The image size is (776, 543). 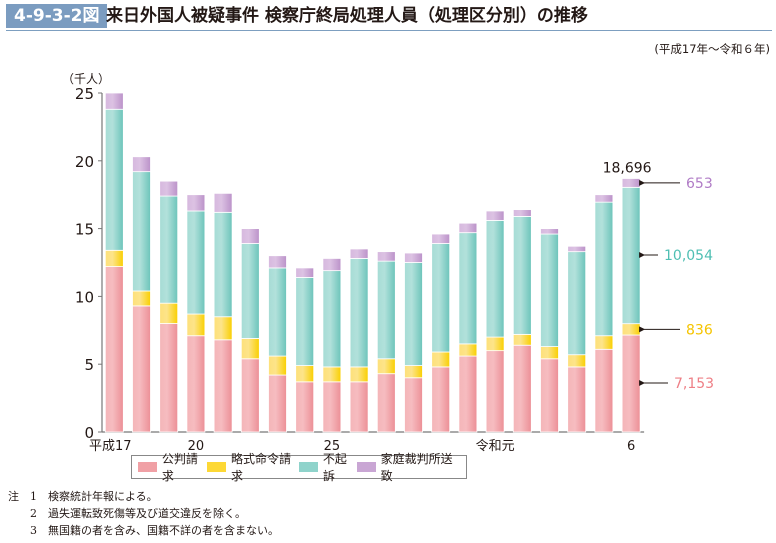 What do you see at coordinates (688, 256) in the screenshot?
I see `non-prosecution-callout-label: 10,054` at bounding box center [688, 256].